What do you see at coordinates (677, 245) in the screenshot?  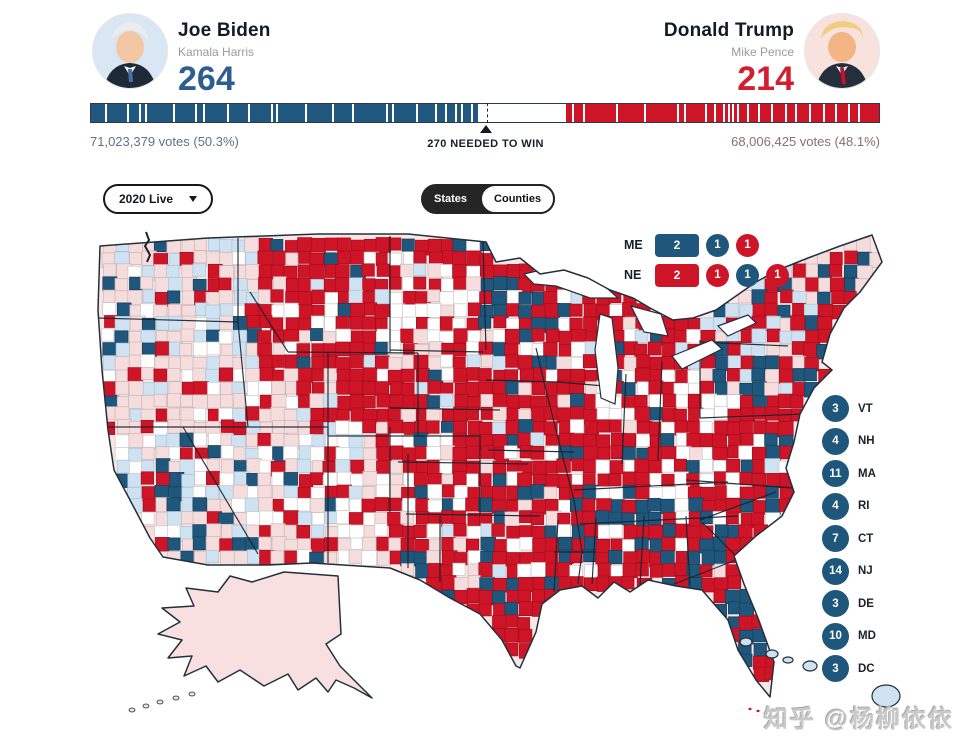 I see `district-ev-chip: 2` at bounding box center [677, 245].